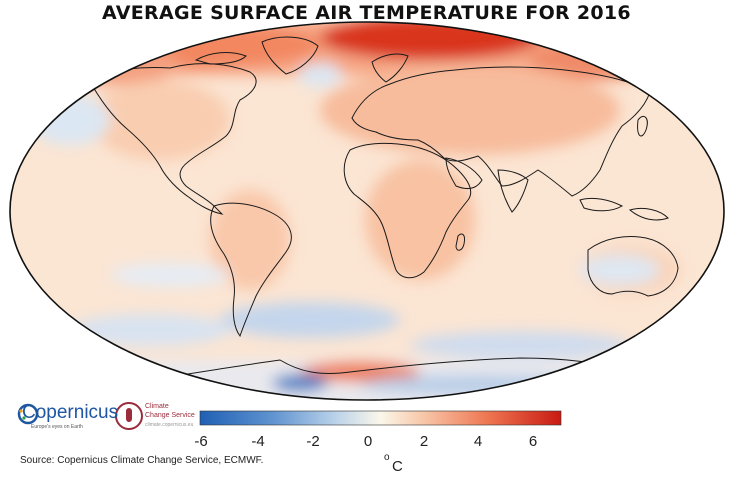 The height and width of the screenshot is (482, 733). What do you see at coordinates (397, 466) in the screenshot?
I see `unit-label: C` at bounding box center [397, 466].